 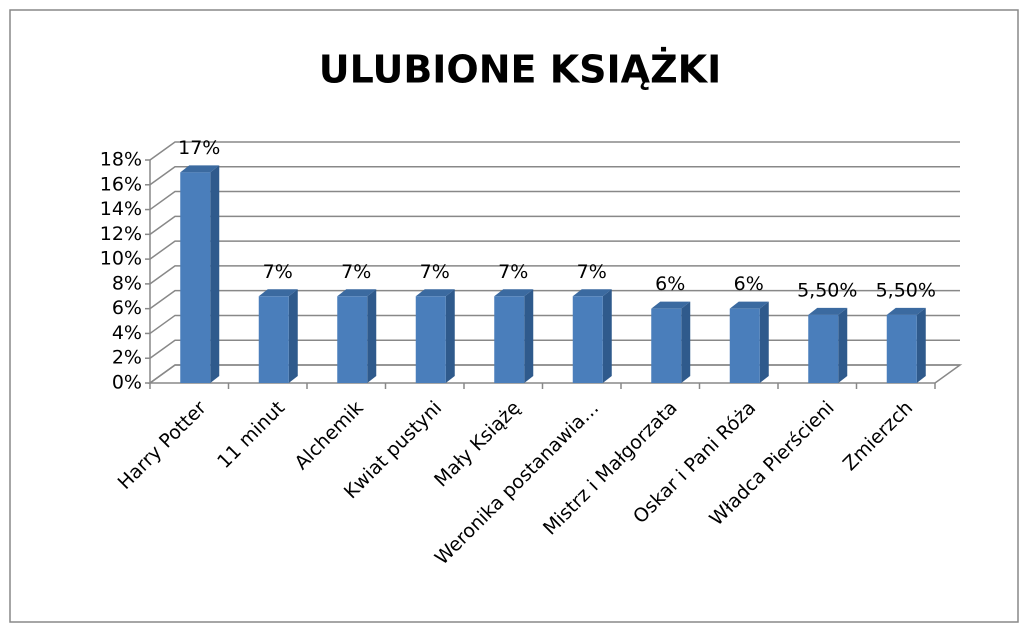 I want to click on y-tick-label: 12%, so click(x=121, y=234).